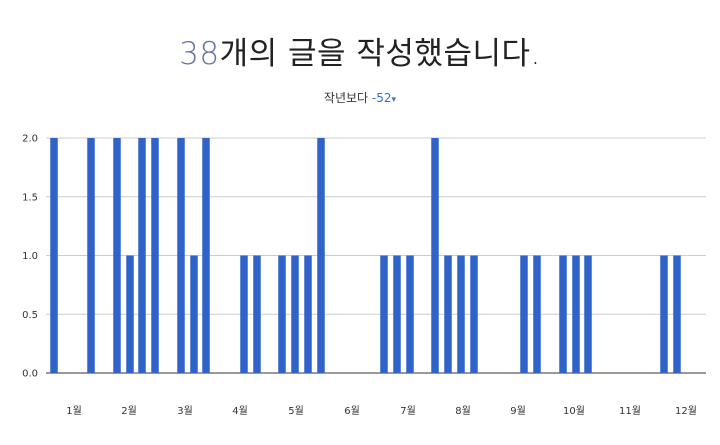  What do you see at coordinates (394, 100) in the screenshot?
I see `down-triangle-icon: ▾` at bounding box center [394, 100].